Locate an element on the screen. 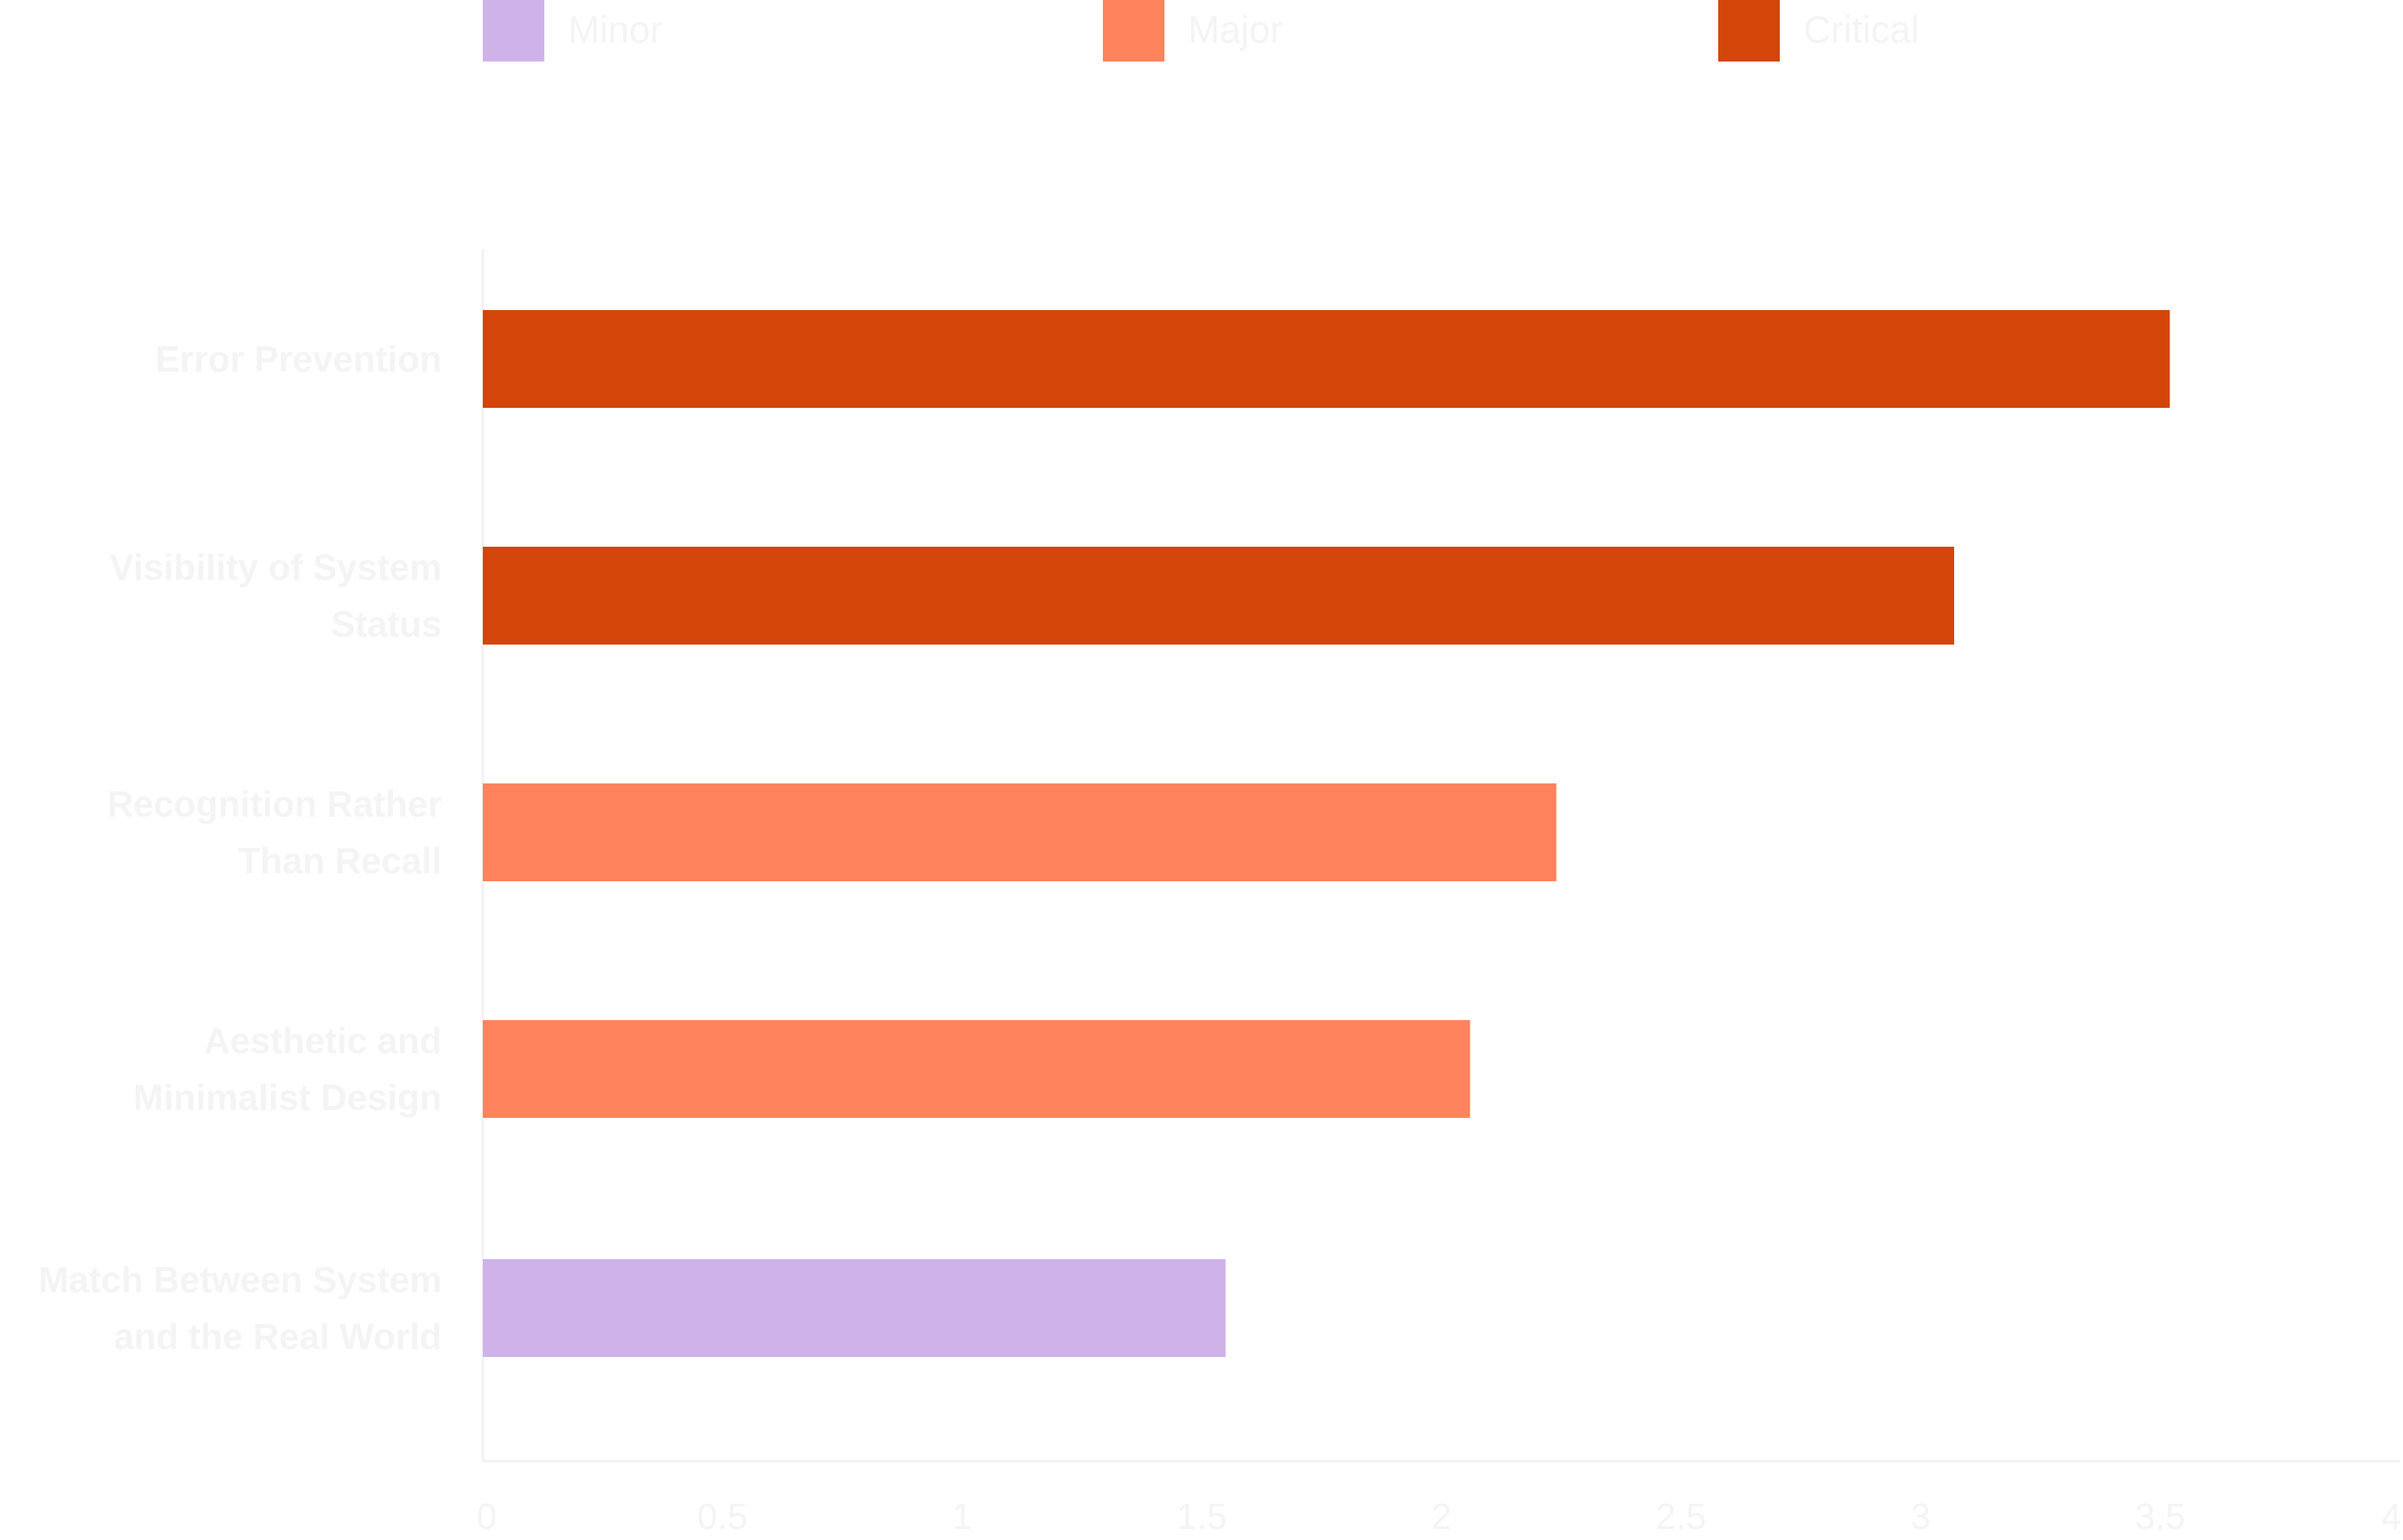 This screenshot has height=1540, width=2403. category-label-line: Match Between System is located at coordinates (240, 1279).